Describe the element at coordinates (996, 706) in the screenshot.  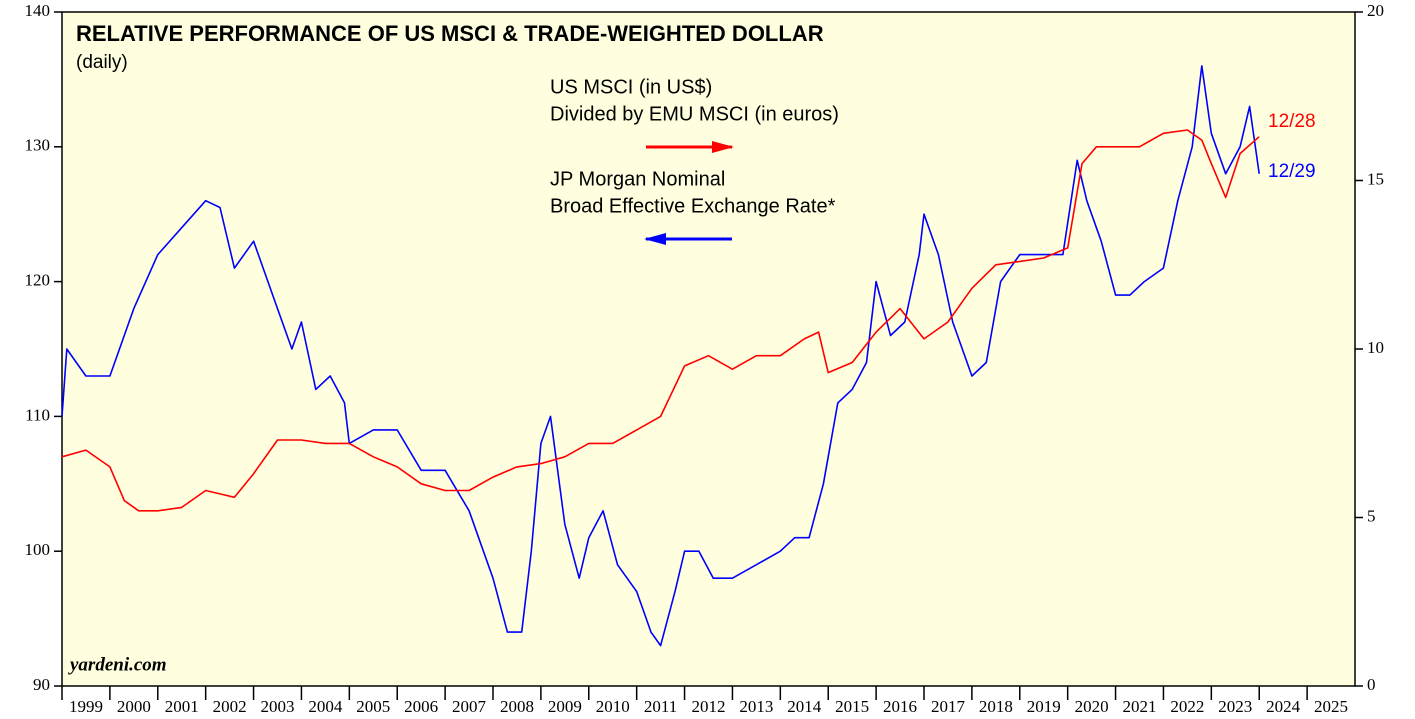
I see `x-tick-label: 2018` at that location.